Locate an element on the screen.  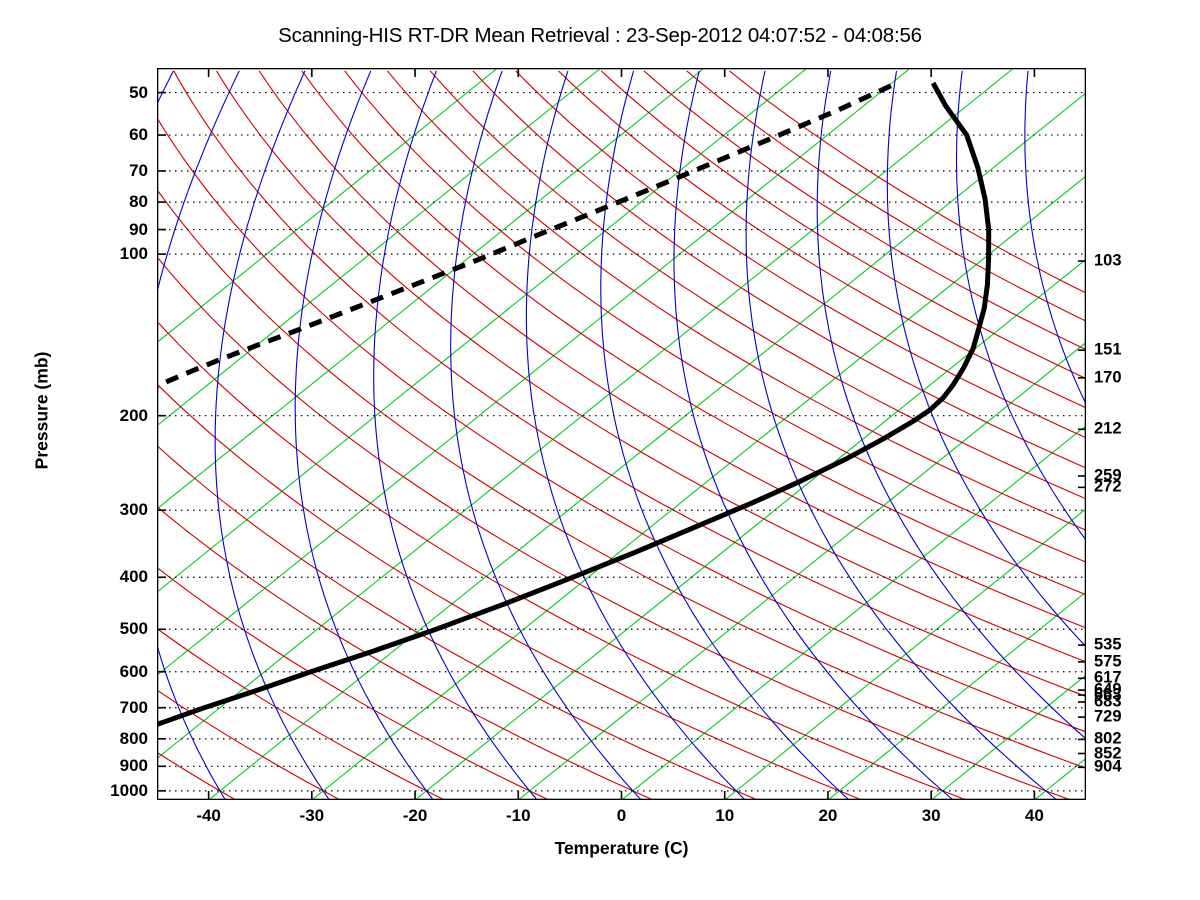
x-tick-label: 10 is located at coordinates (725, 815).